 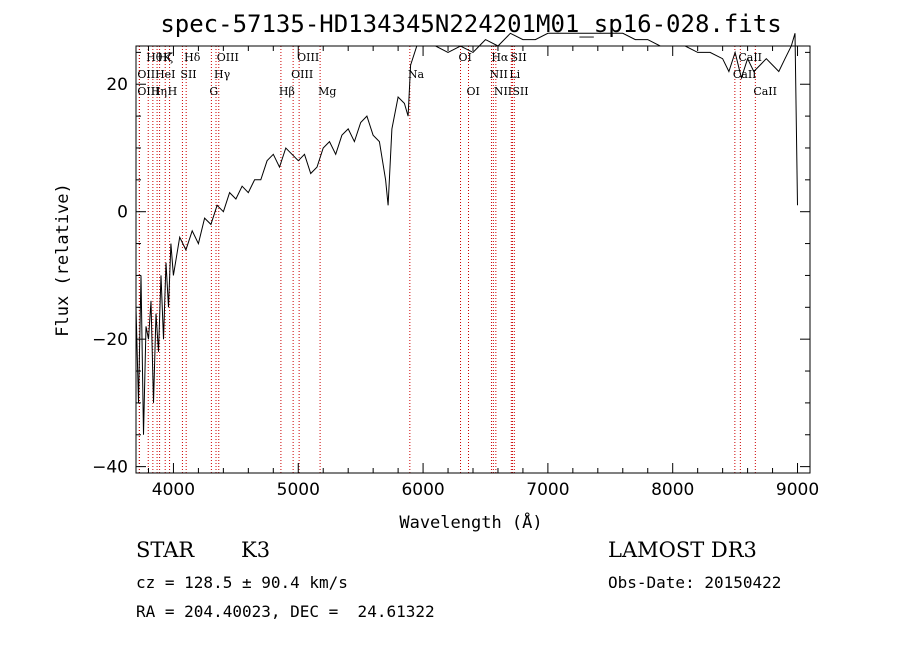 What do you see at coordinates (797, 490) in the screenshot?
I see `x-tick-label: 9000` at bounding box center [797, 490].